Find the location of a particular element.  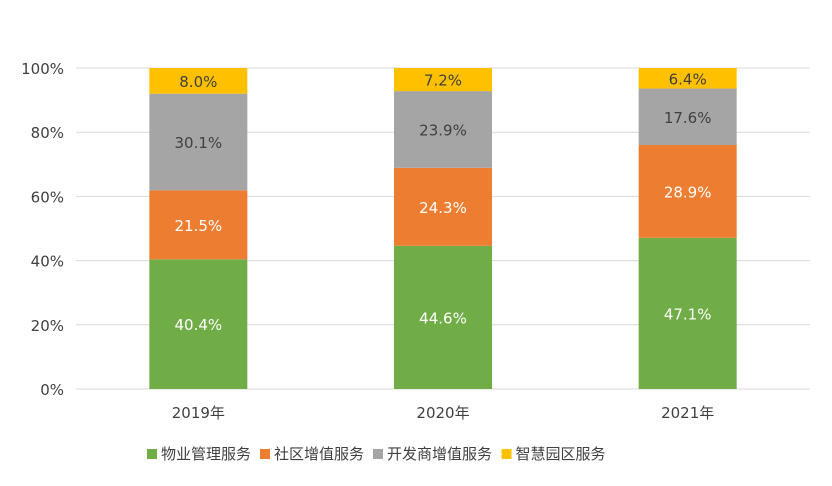

x-tick-label: 2020年 is located at coordinates (442, 413).